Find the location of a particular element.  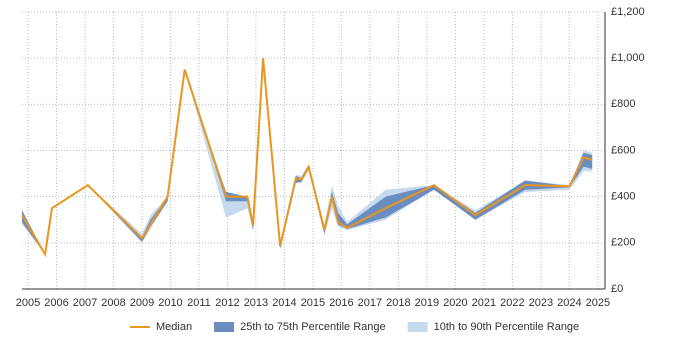

x-tick-label: 2011 is located at coordinates (199, 303).